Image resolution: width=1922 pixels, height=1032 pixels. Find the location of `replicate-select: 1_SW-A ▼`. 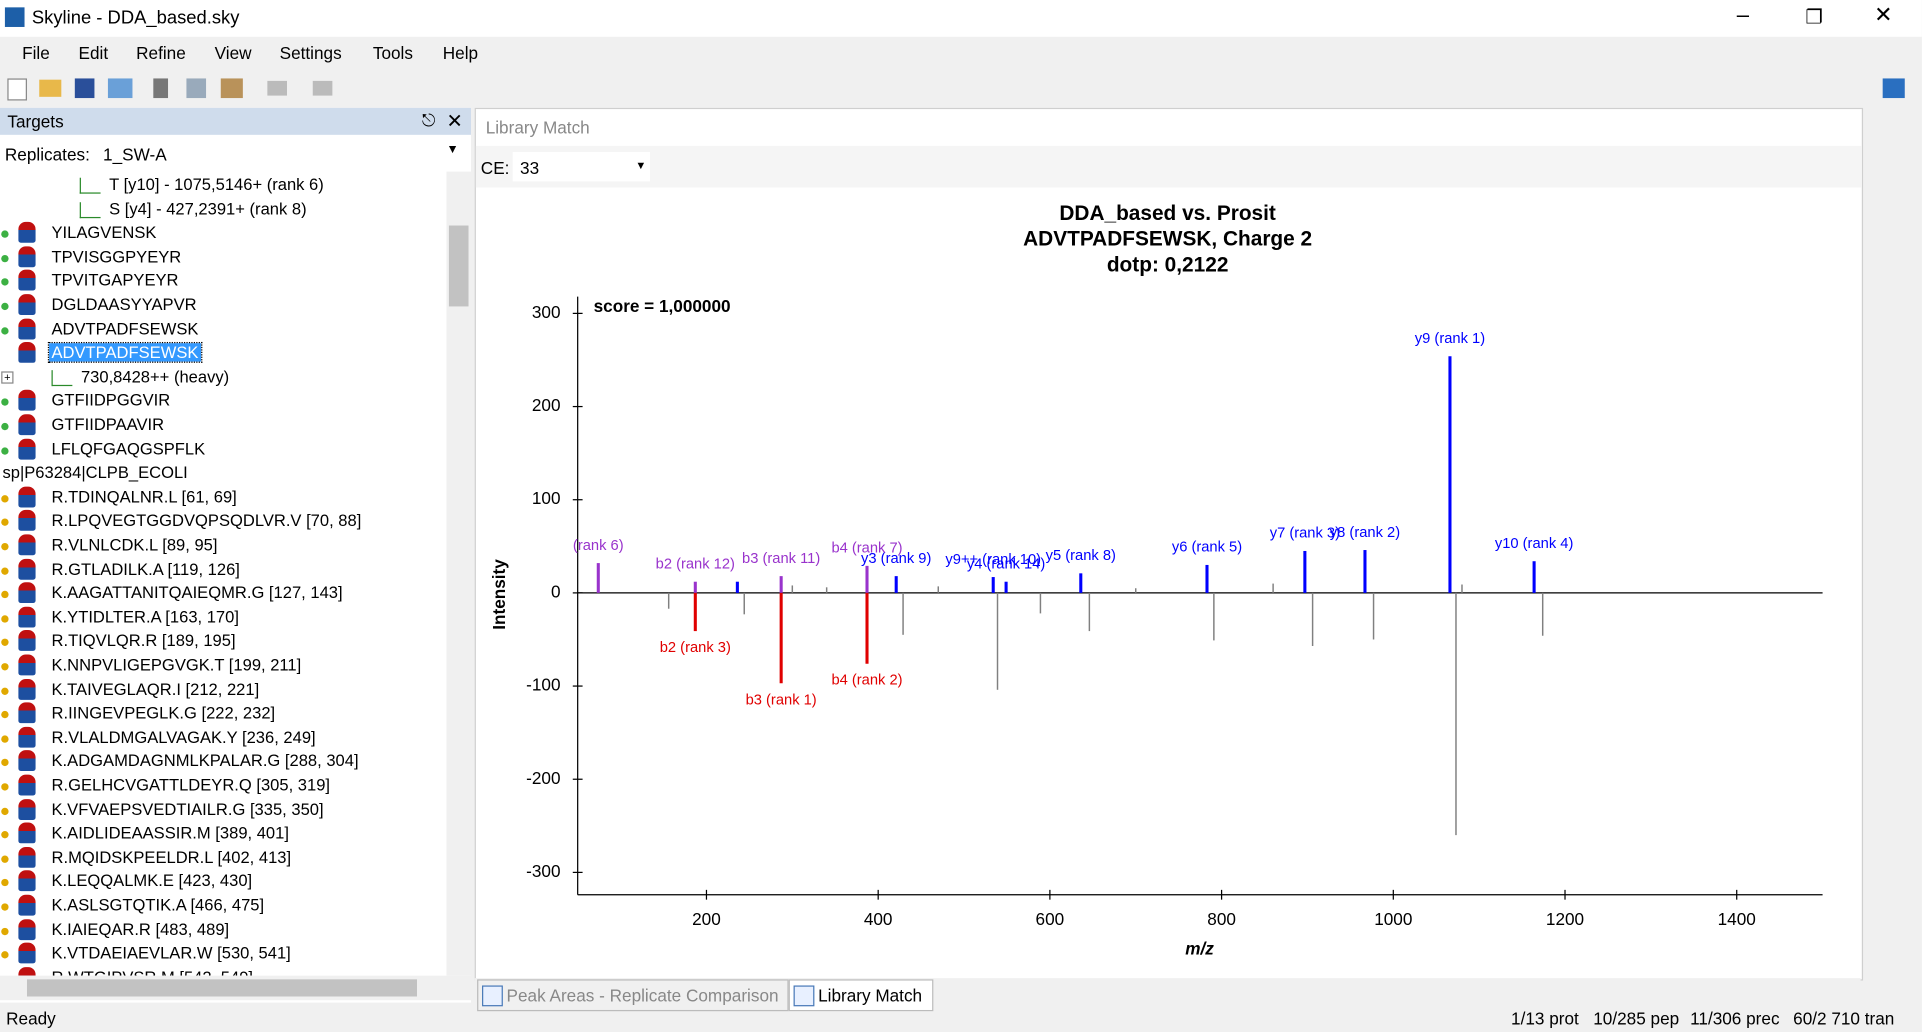

replicate-select: 1_SW-A ▼ is located at coordinates (280, 153).